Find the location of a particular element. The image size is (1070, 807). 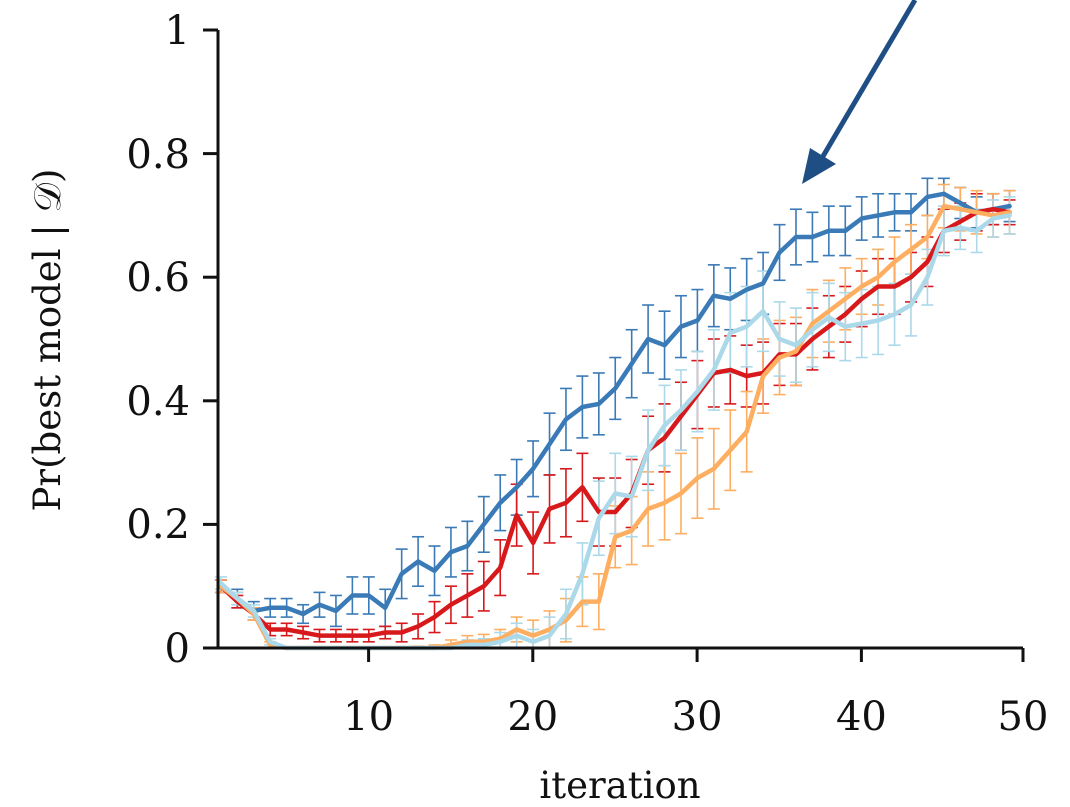

x-axis-label: iteration is located at coordinates (619, 785).